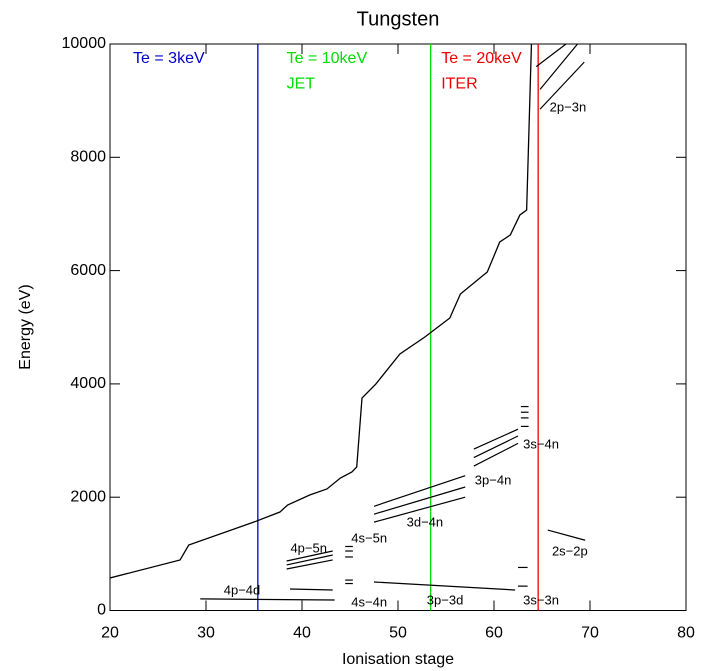  Describe the element at coordinates (541, 599) in the screenshot. I see `annotation: 3s−3n` at that location.